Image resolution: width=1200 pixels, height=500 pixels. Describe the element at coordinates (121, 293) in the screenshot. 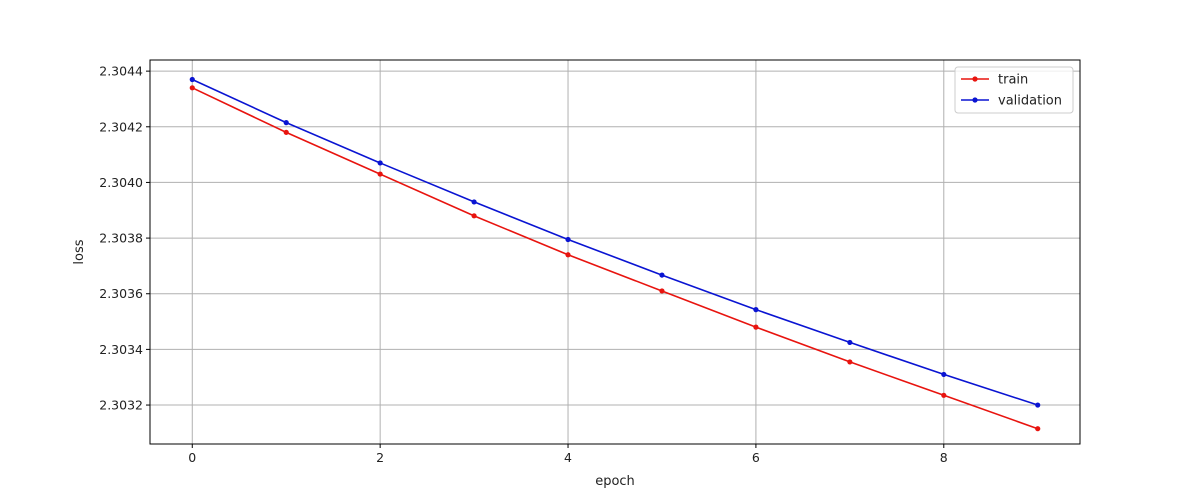

I see `y-tick-label: 2.3036` at that location.